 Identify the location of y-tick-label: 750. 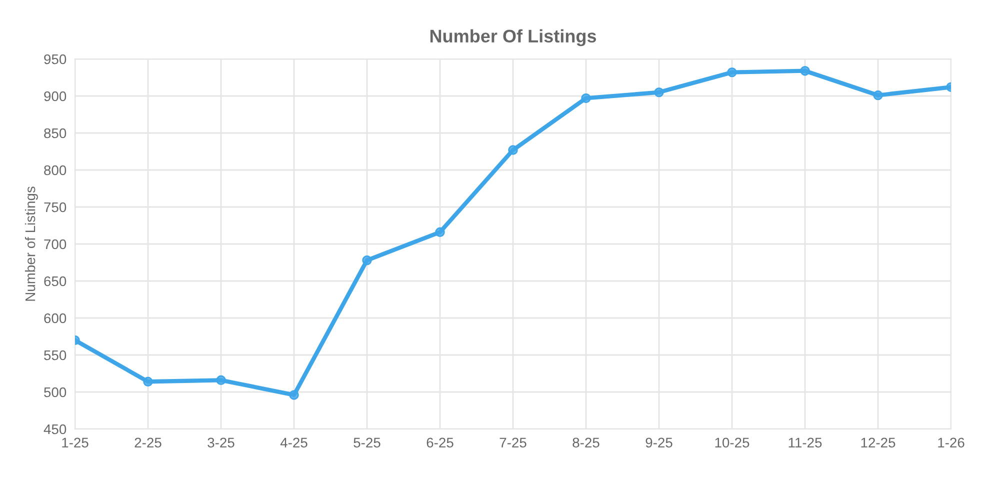
(55, 207).